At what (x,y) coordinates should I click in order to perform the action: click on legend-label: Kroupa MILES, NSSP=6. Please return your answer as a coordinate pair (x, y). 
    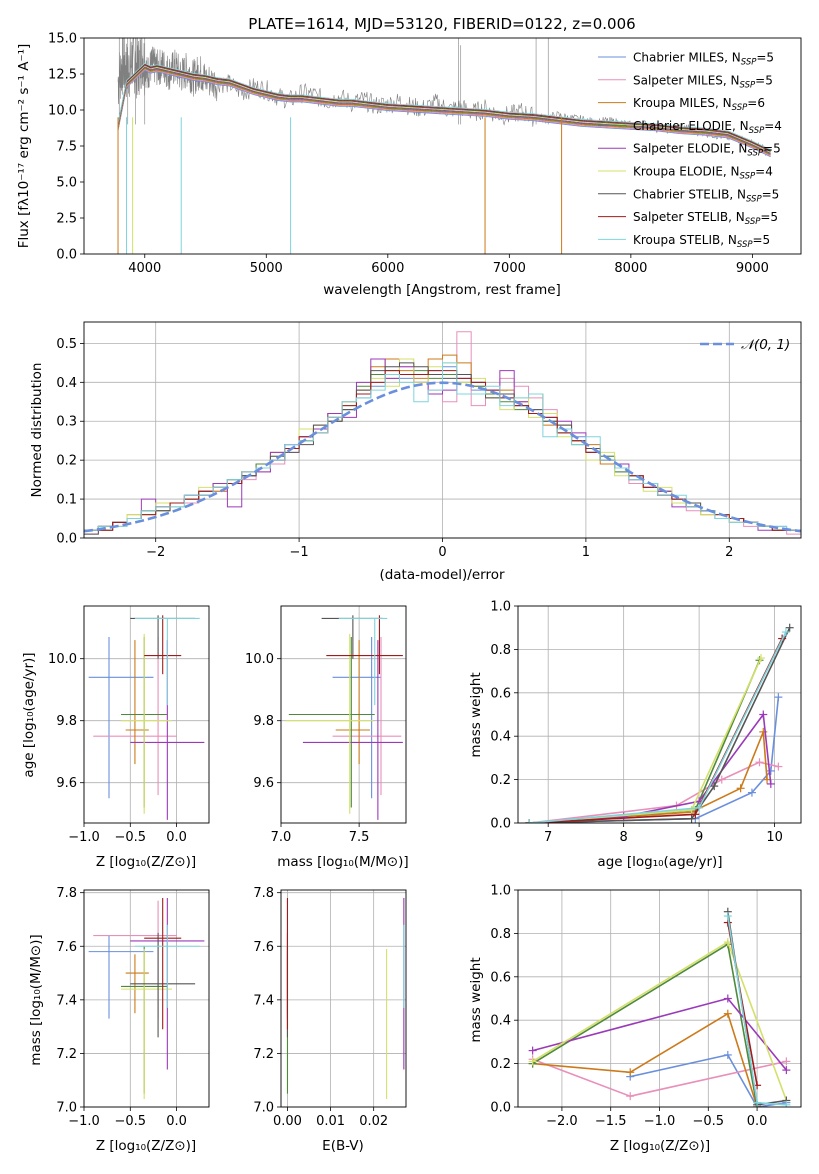
    Looking at the image, I should click on (699, 104).